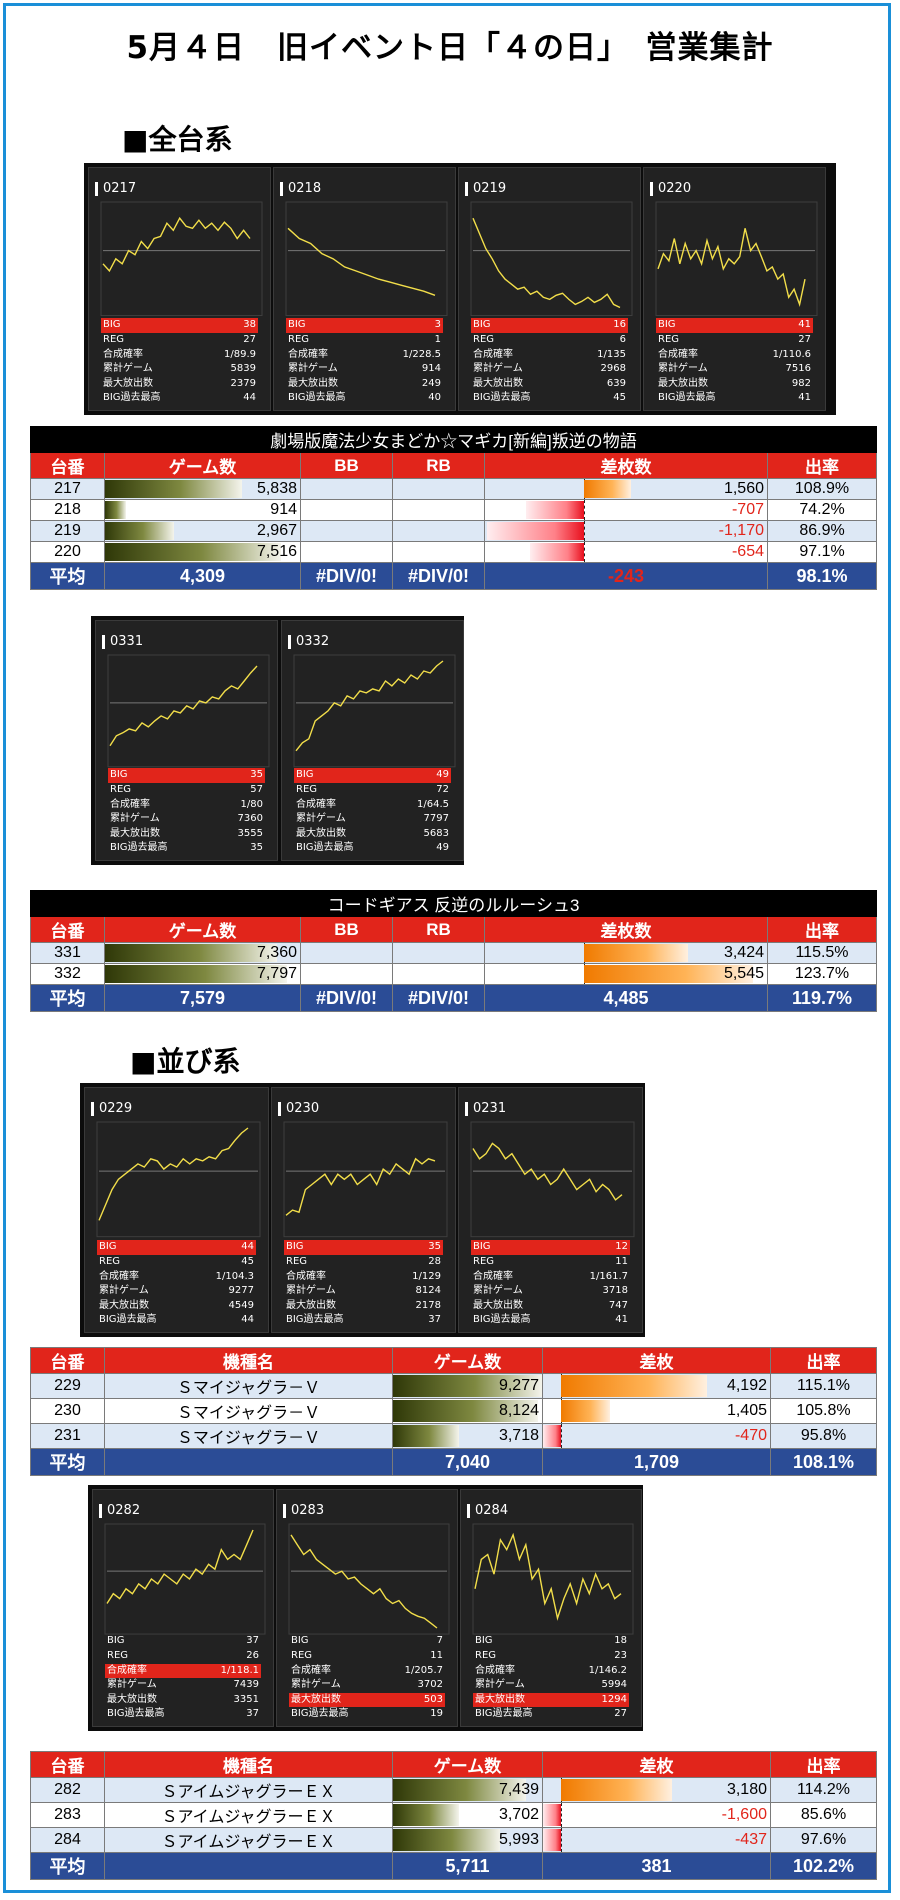 Image resolution: width=900 pixels, height=1900 pixels. Describe the element at coordinates (586, 1411) in the screenshot. I see `diff-bar` at that location.